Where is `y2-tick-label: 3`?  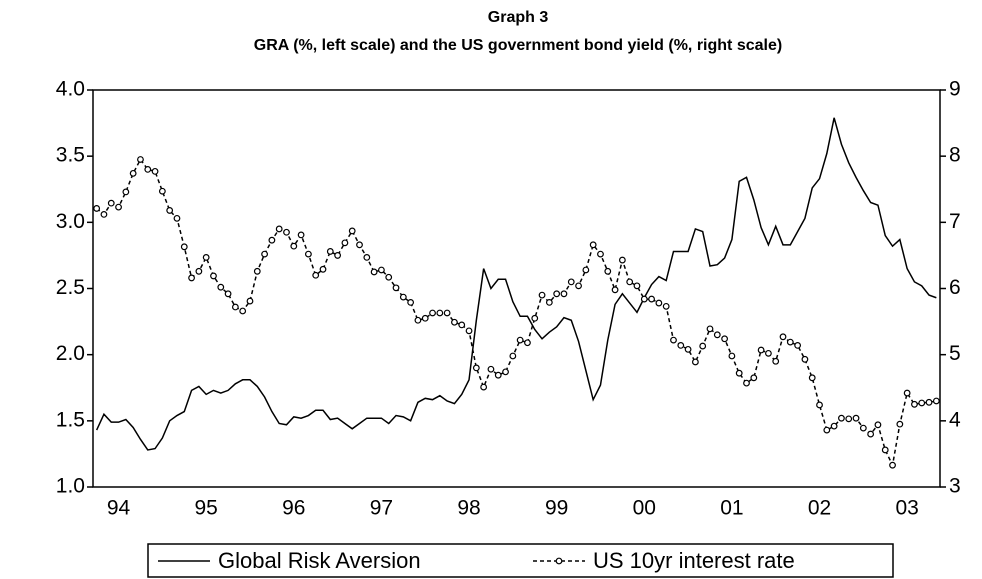
y2-tick-label: 3 is located at coordinates (955, 486).